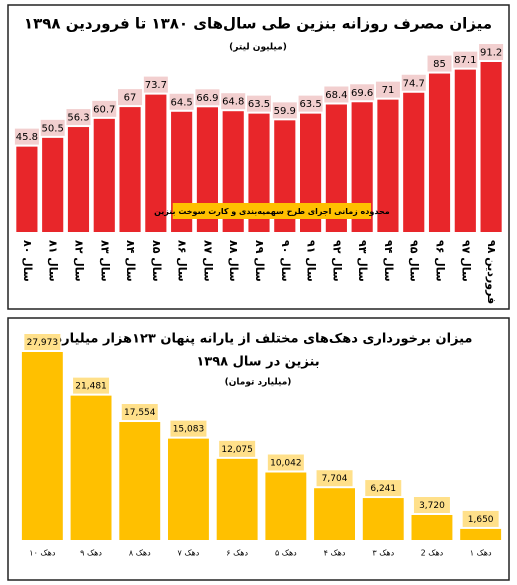  Describe the element at coordinates (140, 553) in the screenshot. I see `x-tick-label: دهک ۸` at that location.